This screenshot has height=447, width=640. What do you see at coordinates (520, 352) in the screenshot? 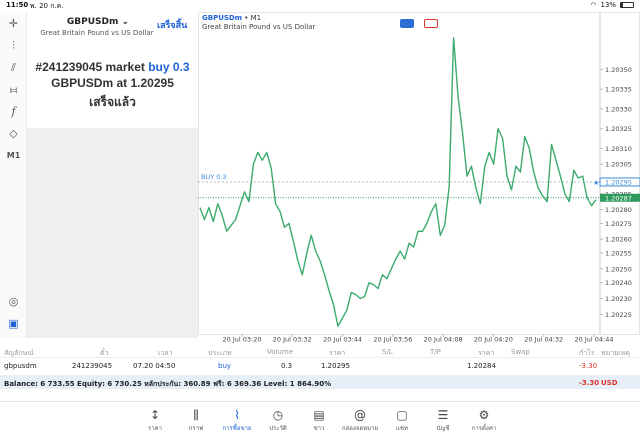
I see `col-swap: Swap` at bounding box center [520, 352].